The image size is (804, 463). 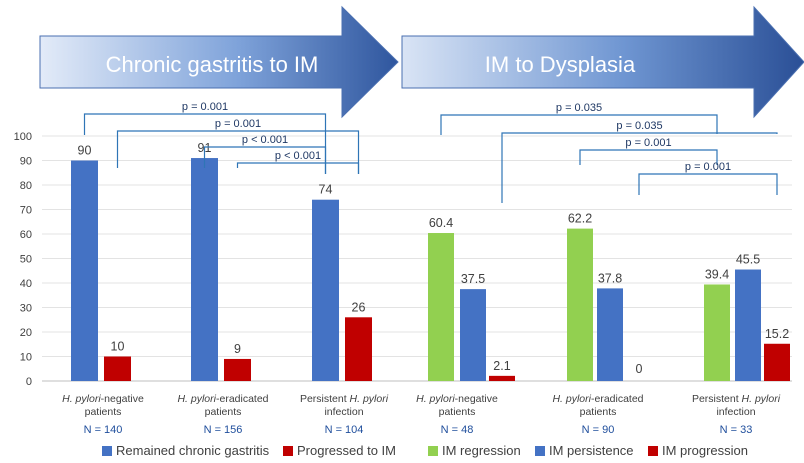 What do you see at coordinates (777, 334) in the screenshot?
I see `bar-value-label: 15.2` at bounding box center [777, 334].